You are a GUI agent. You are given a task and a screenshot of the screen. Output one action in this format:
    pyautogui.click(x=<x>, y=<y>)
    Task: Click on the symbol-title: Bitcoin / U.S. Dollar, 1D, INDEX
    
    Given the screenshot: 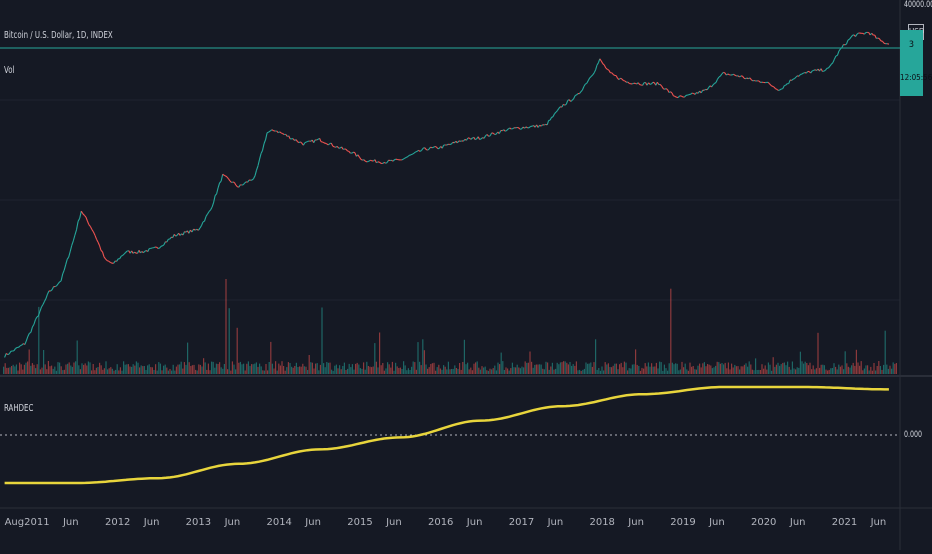 What is the action you would take?
    pyautogui.click(x=58, y=35)
    